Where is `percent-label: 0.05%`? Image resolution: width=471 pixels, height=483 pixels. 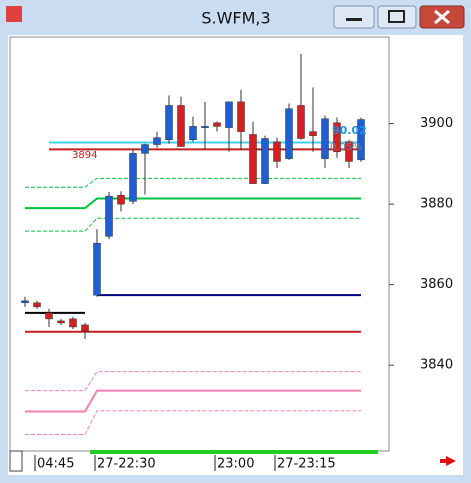
percent-label: 0.05% is located at coordinates (346, 147).